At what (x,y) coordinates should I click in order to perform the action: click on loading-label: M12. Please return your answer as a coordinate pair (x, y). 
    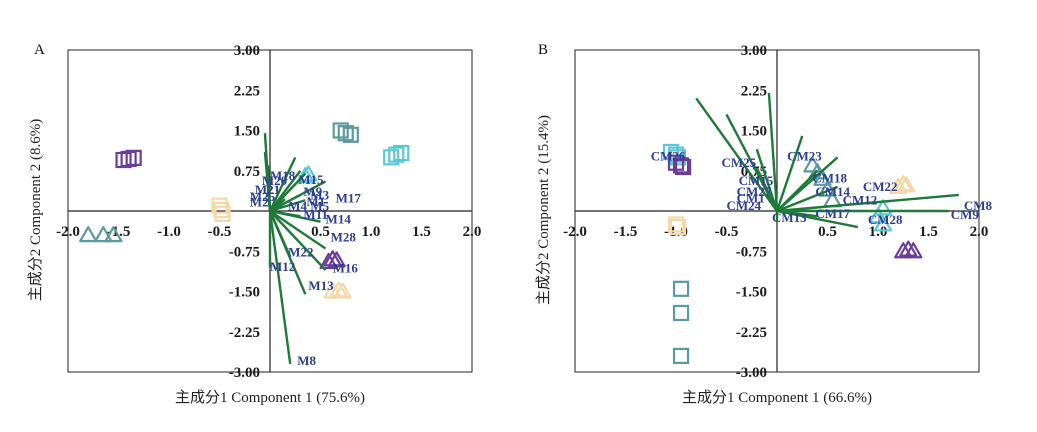
    Looking at the image, I should click on (282, 266).